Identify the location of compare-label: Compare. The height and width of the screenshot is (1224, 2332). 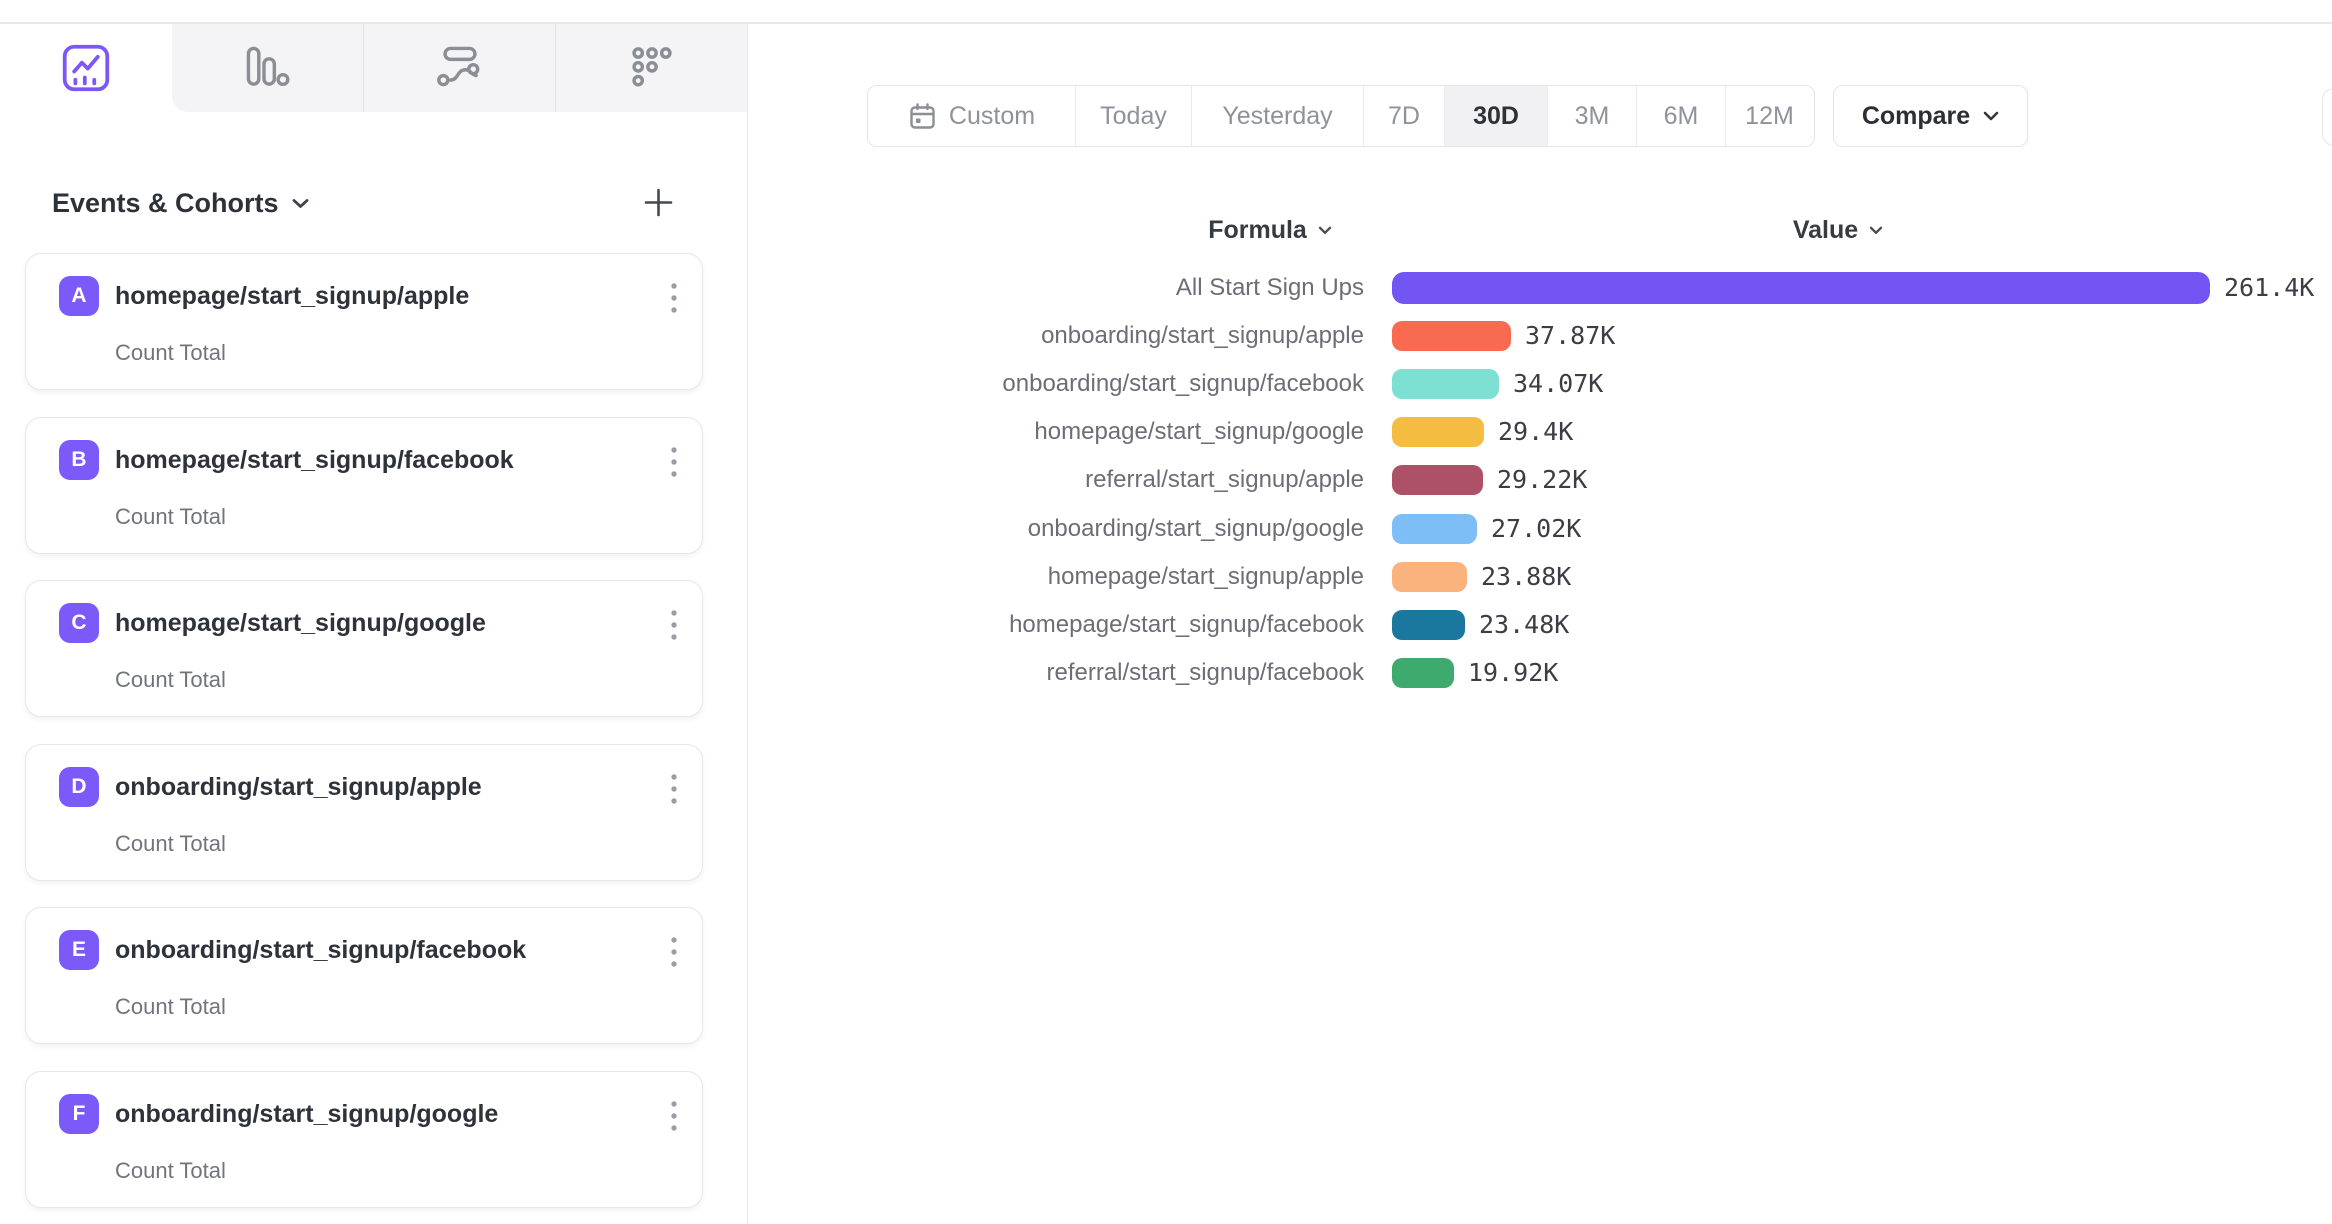
(1916, 115).